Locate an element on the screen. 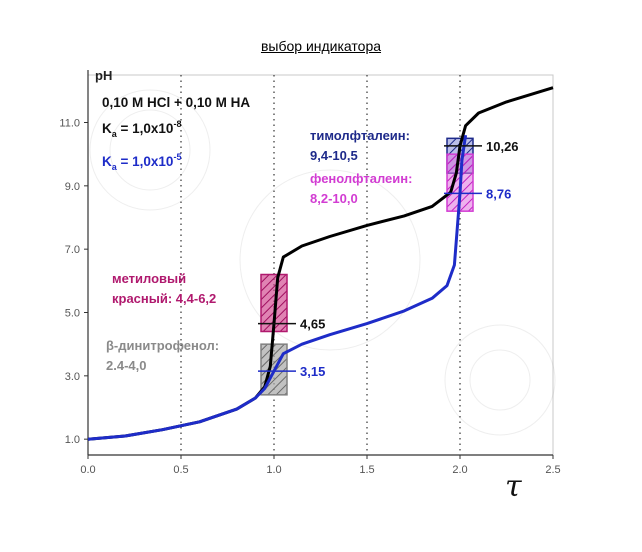 The width and height of the screenshot is (642, 552). ka-weak-sub: a is located at coordinates (115, 167).